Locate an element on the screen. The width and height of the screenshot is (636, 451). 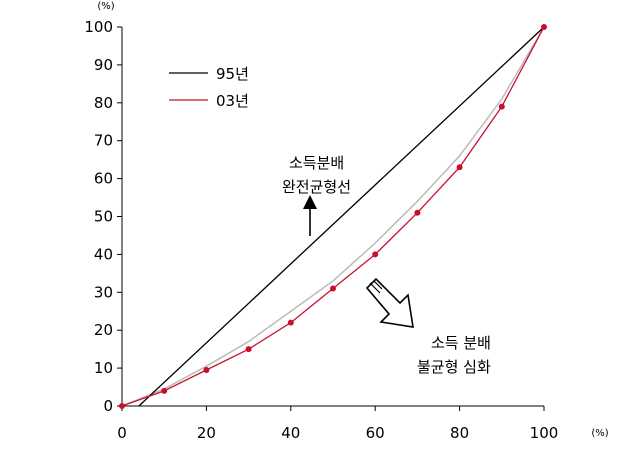
y-axis-unit: (%) is located at coordinates (105, 6).